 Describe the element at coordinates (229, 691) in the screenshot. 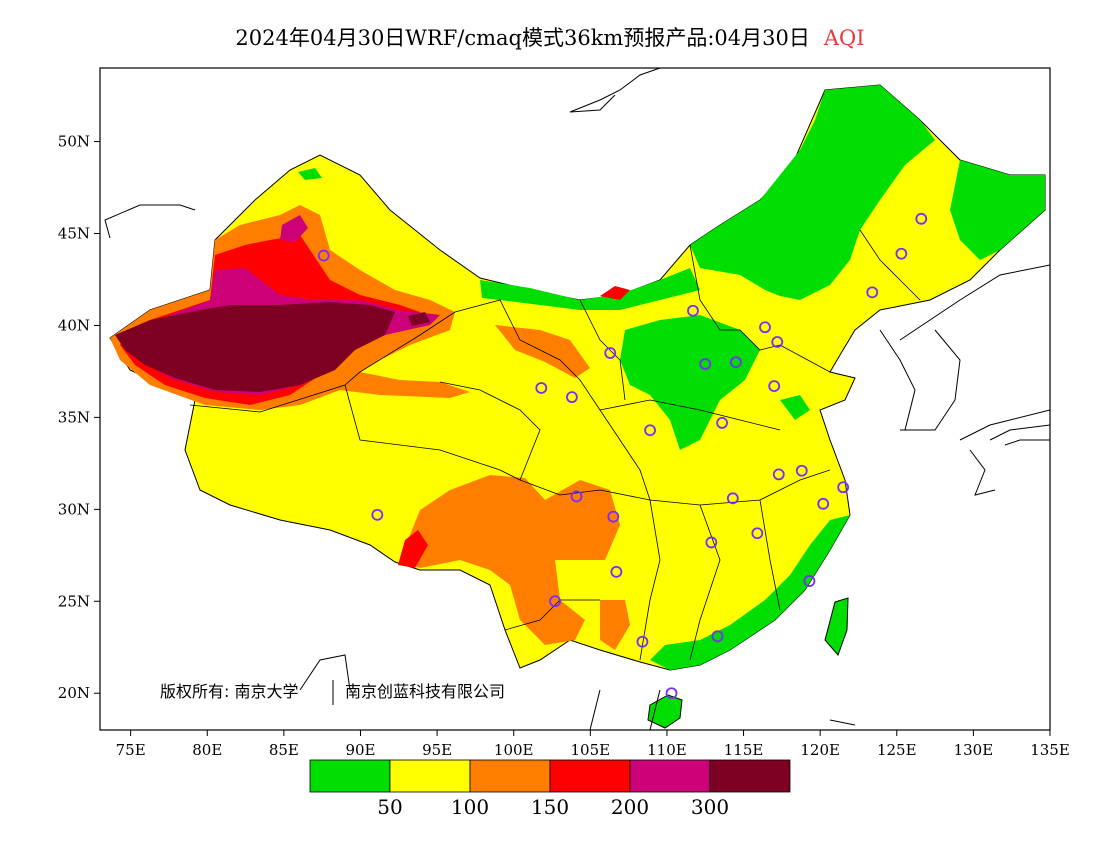

I see `copyright-left: 版权所有: 南京大学` at that location.